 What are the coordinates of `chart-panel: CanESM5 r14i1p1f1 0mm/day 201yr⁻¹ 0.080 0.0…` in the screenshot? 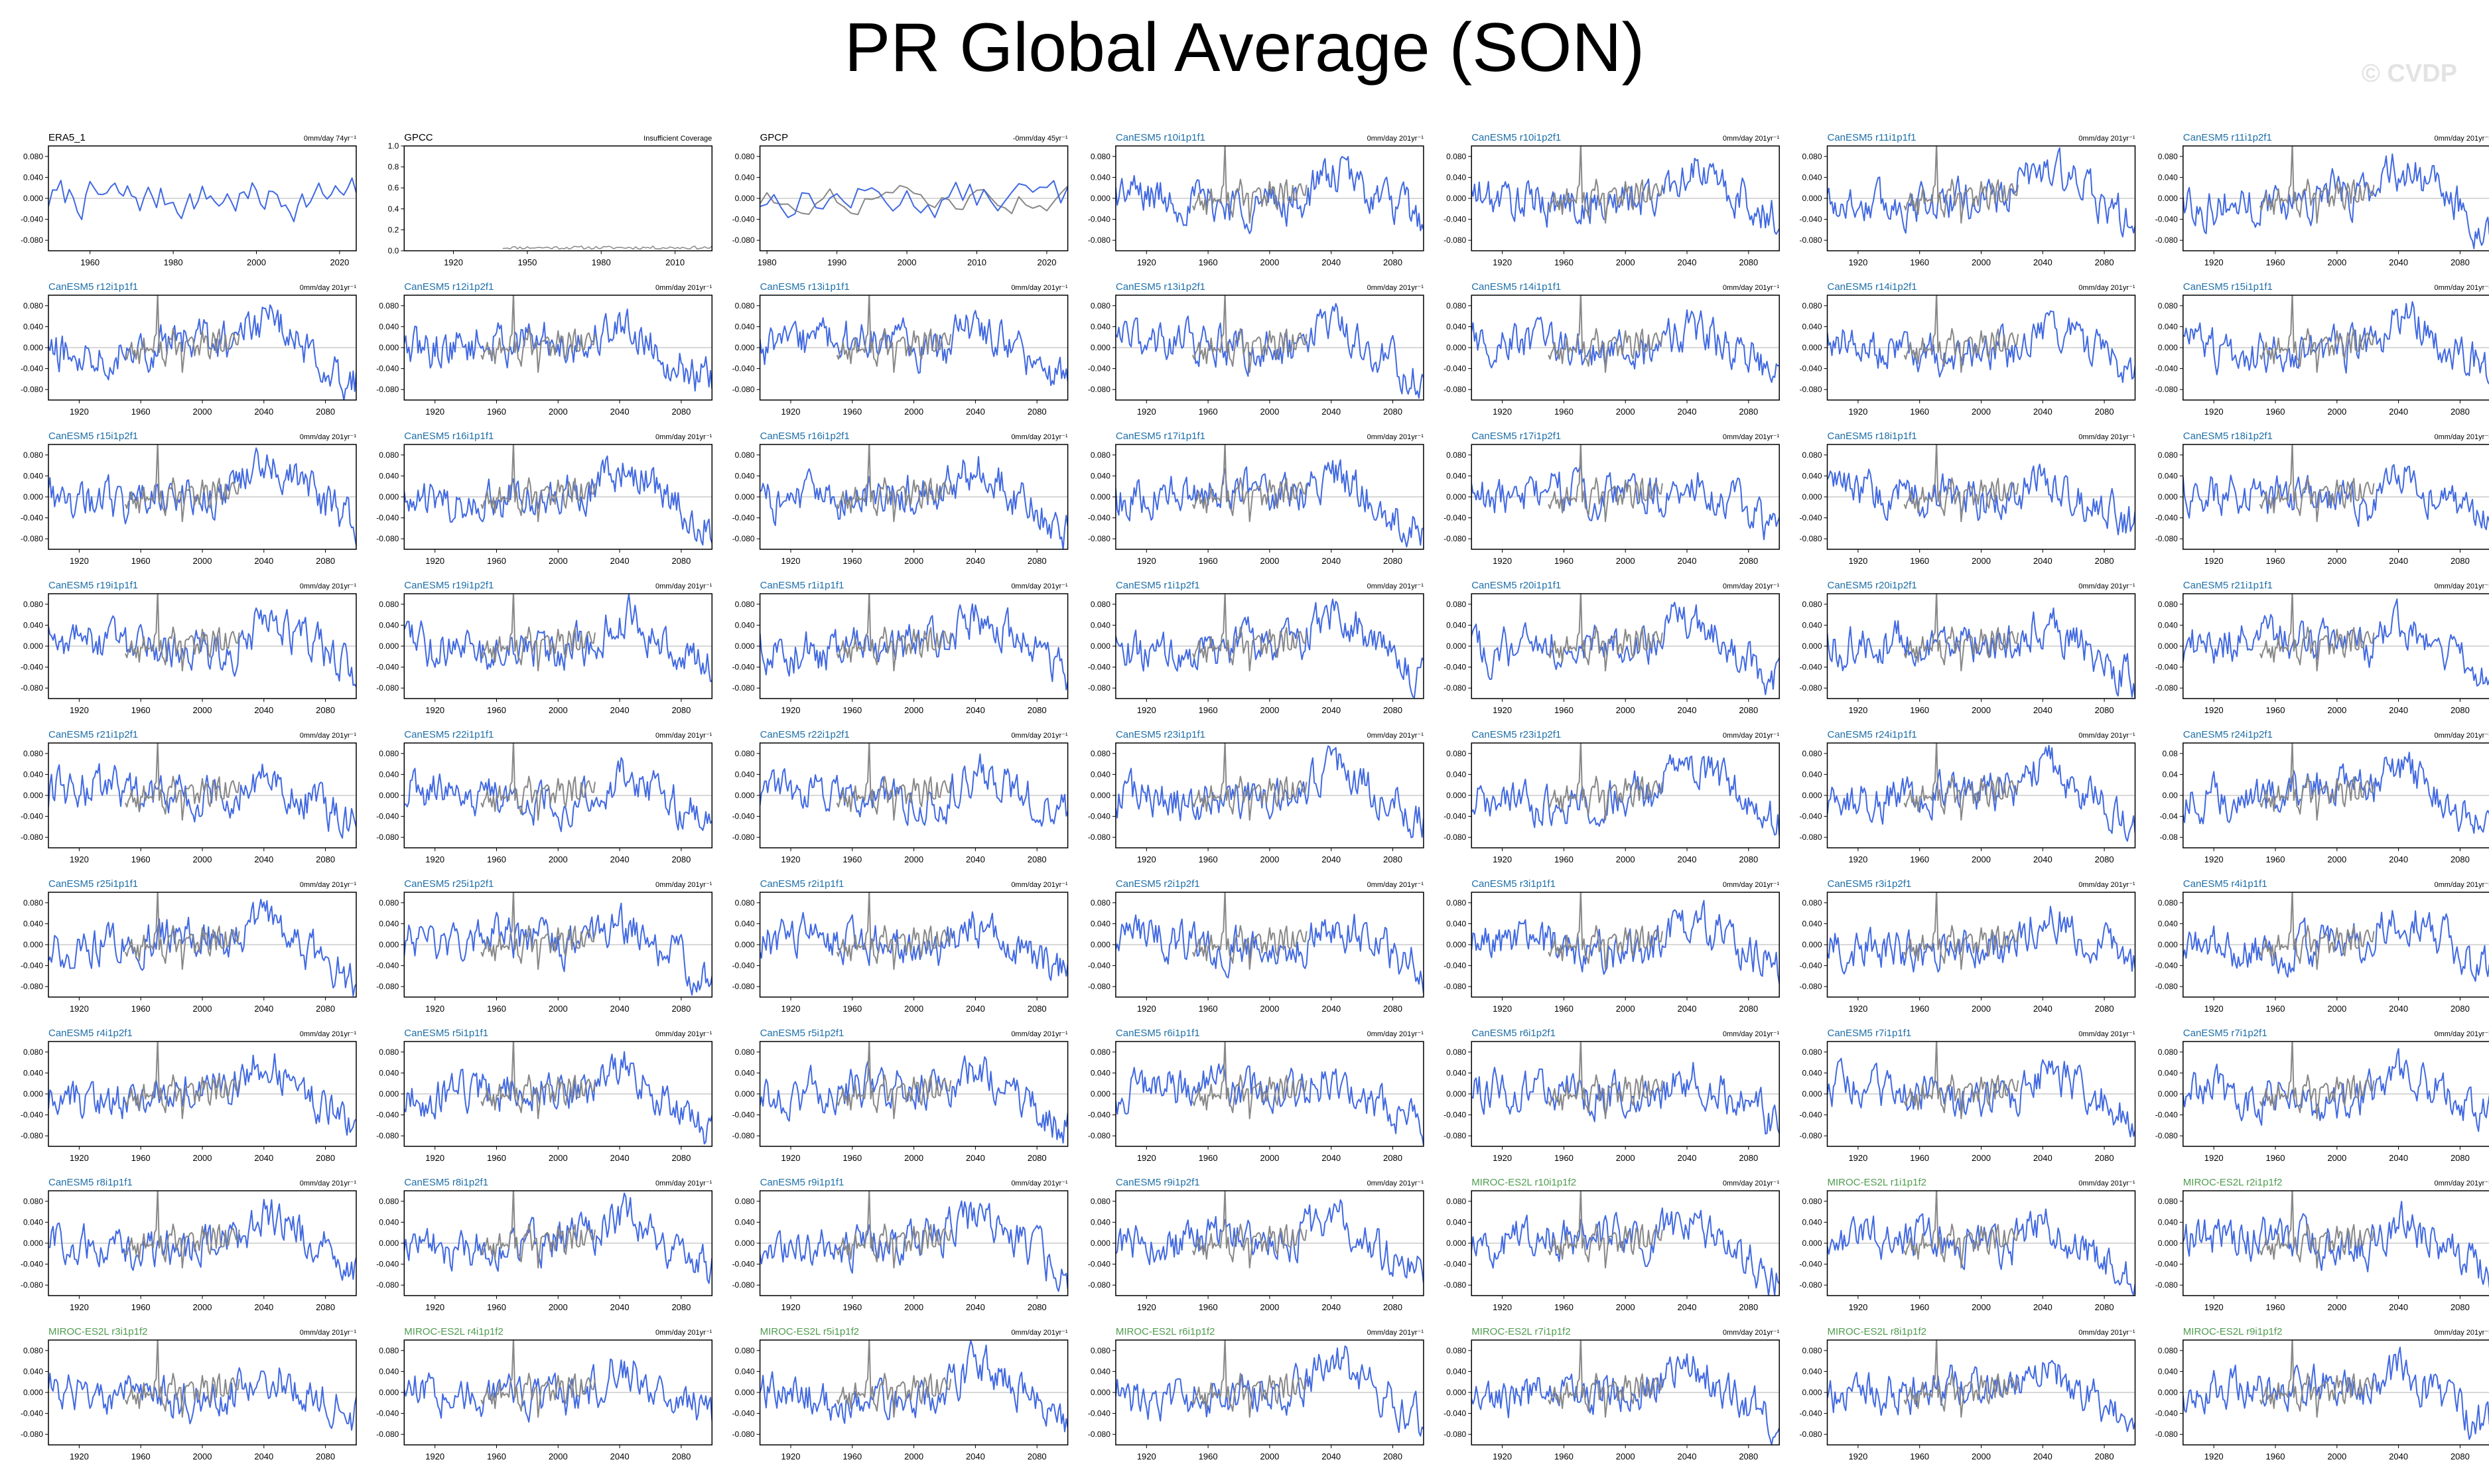 It's located at (1612, 349).